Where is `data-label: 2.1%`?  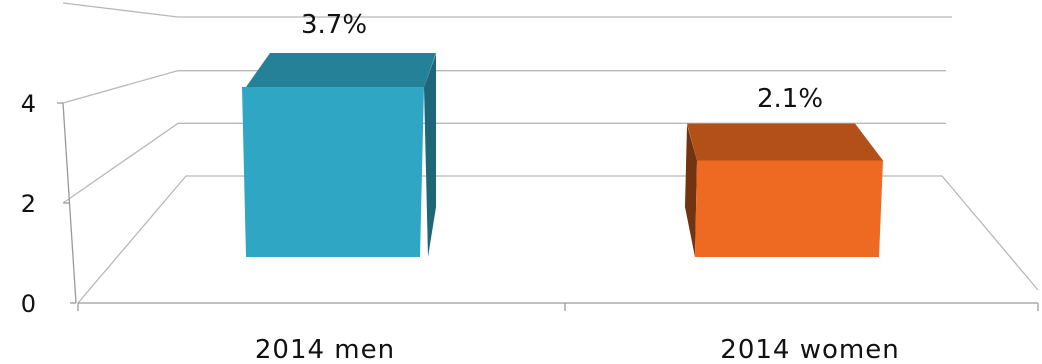
data-label: 2.1% is located at coordinates (790, 99).